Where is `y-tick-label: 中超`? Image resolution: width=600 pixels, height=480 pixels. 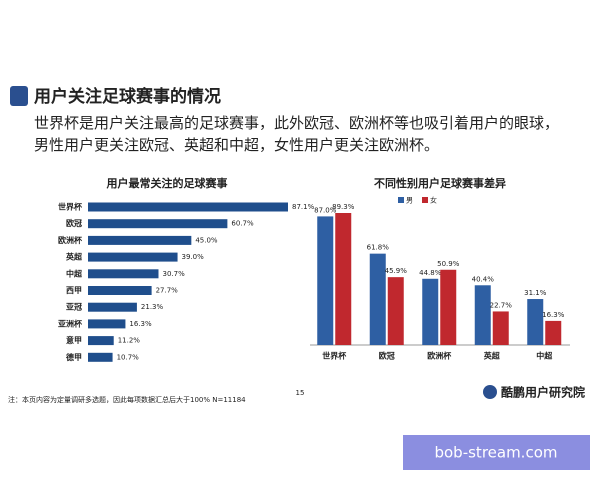
y-tick-label: 中超 is located at coordinates (74, 273).